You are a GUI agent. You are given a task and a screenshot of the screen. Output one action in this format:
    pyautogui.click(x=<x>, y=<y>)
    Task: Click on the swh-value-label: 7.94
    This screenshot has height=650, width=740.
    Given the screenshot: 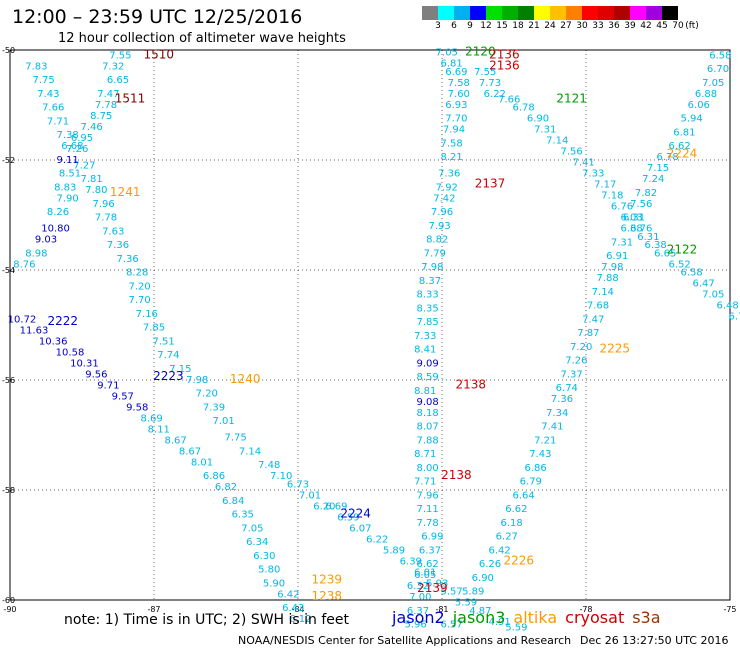 What is the action you would take?
    pyautogui.click(x=454, y=130)
    